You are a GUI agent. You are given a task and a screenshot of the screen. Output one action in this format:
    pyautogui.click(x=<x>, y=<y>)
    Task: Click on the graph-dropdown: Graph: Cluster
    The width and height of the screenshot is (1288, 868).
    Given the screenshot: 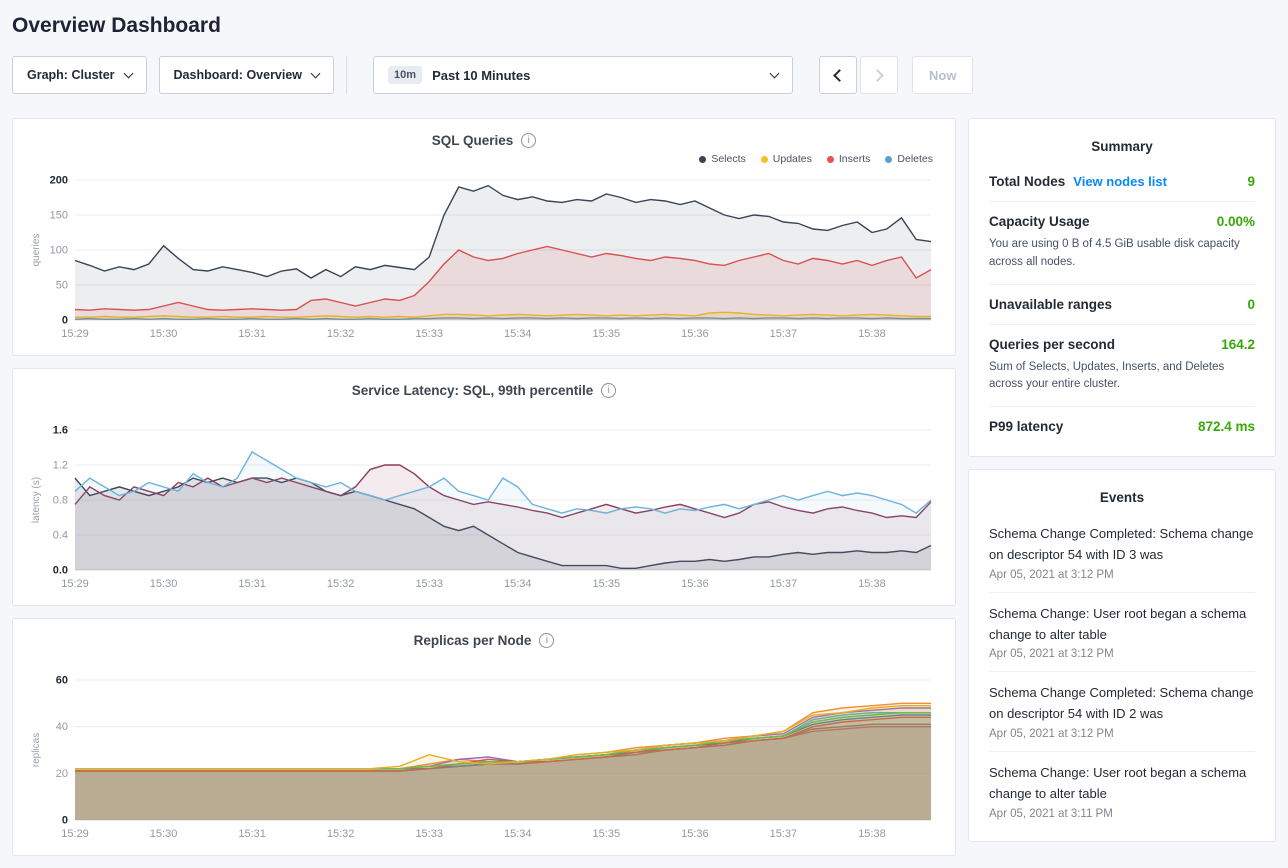 What is the action you would take?
    pyautogui.click(x=79, y=75)
    